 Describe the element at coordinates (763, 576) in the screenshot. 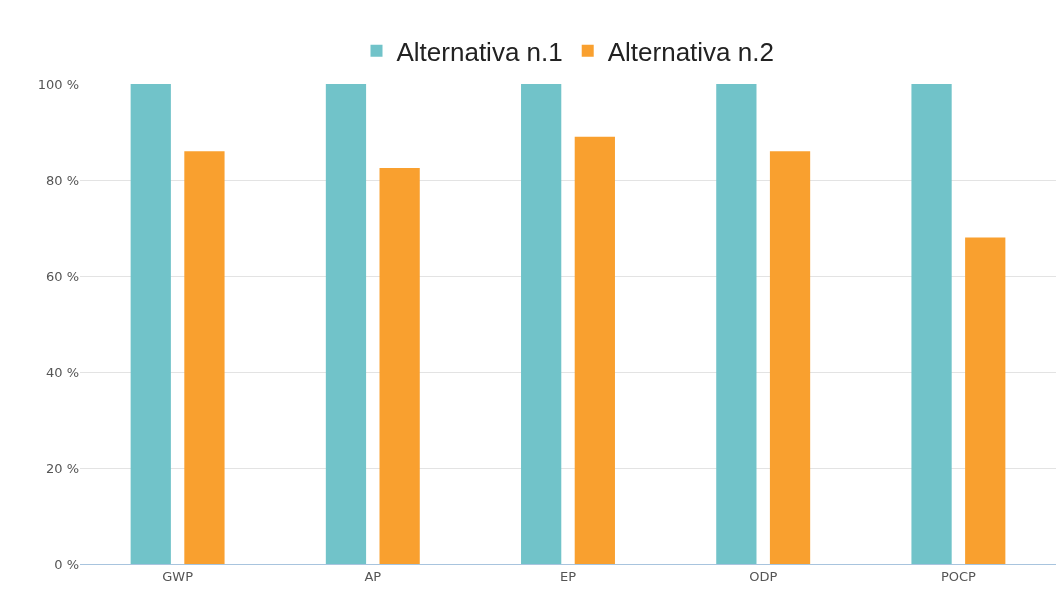

I see `x-tick-label: ODP` at that location.